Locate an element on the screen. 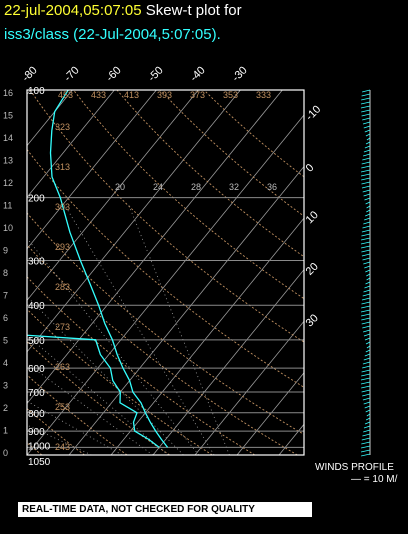 Image resolution: width=408 pixels, height=534 pixels. adiabat-label: 333 is located at coordinates (263, 95).